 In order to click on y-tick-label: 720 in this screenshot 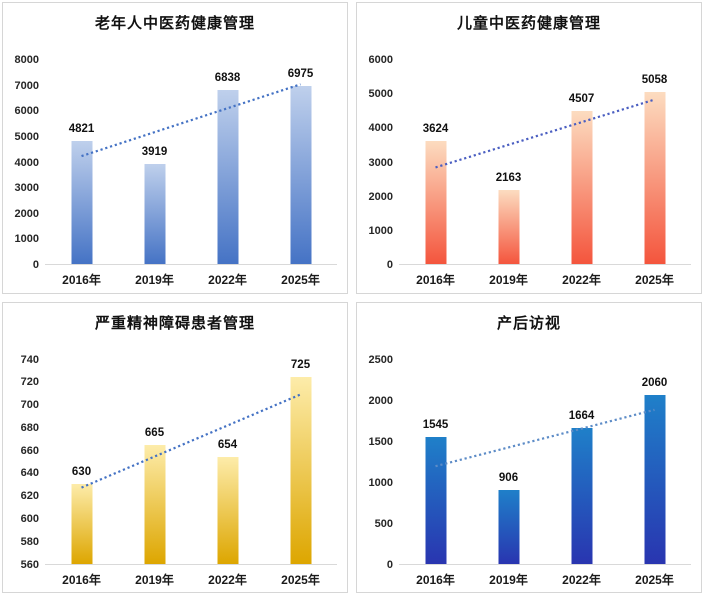, I will do `click(29, 382)`.